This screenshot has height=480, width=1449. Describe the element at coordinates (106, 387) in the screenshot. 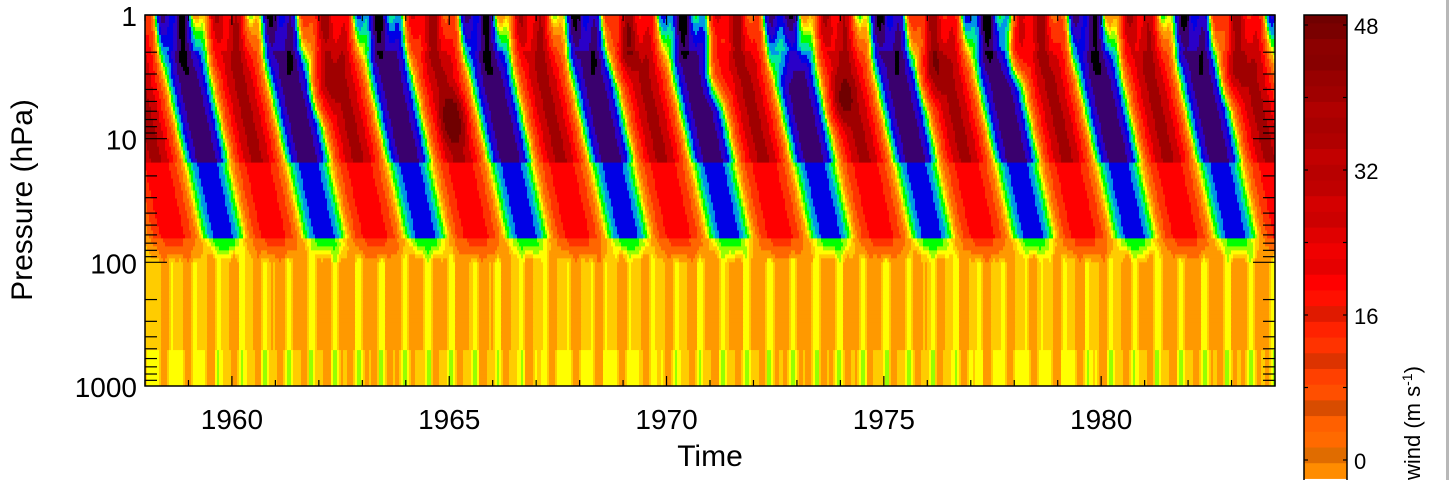

I see `y-tick-label: 1000` at that location.